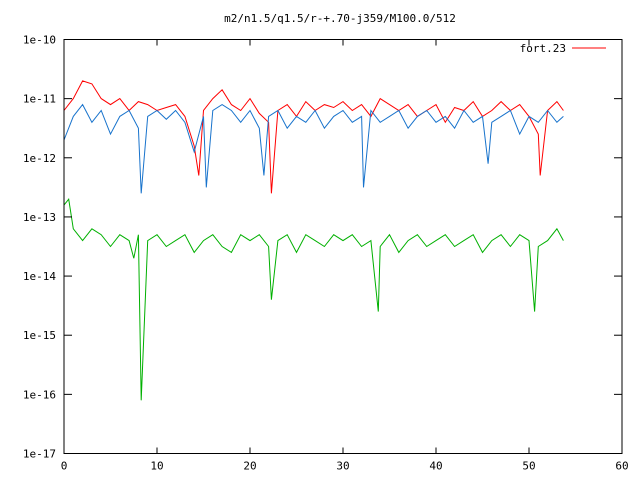 This screenshot has height=480, width=640. Describe the element at coordinates (39, 158) in the screenshot. I see `y-tick-label: 1e-12` at that location.